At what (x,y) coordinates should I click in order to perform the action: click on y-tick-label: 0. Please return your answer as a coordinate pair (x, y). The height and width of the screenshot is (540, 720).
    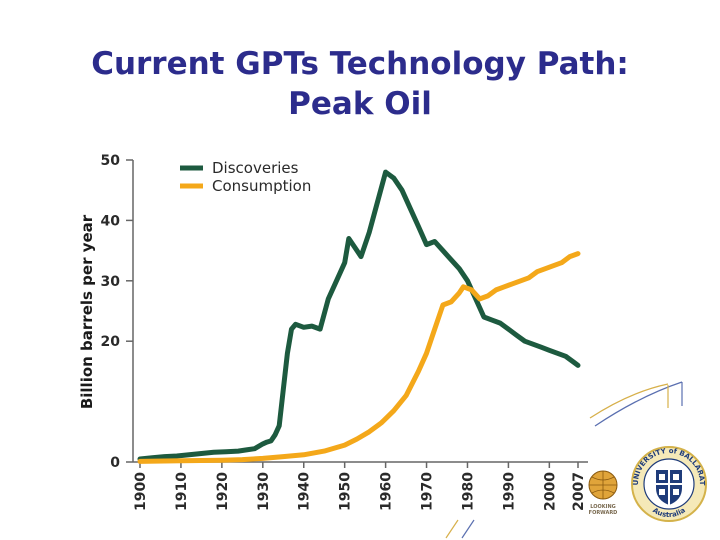
    Looking at the image, I should click on (115, 463).